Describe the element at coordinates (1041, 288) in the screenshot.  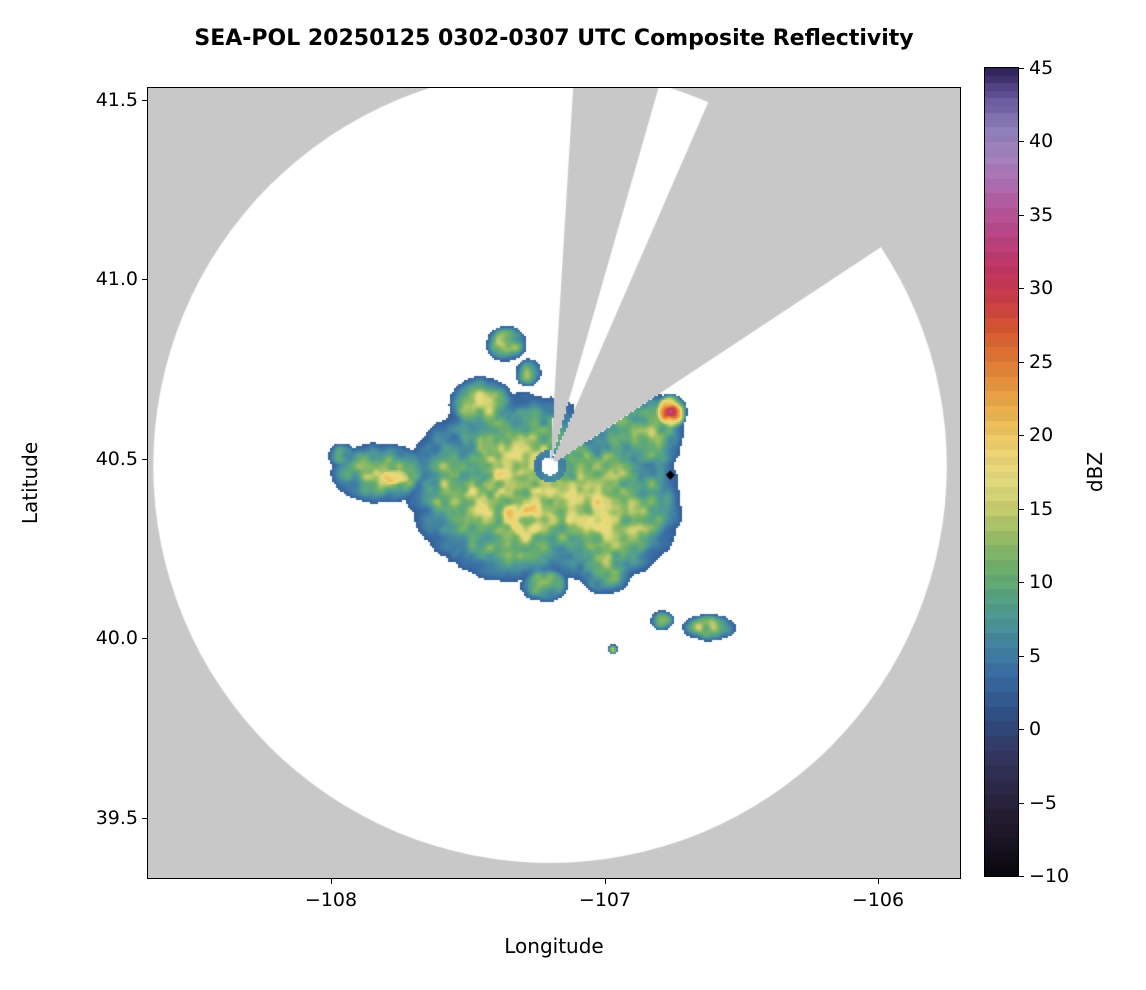
I see `colorbar-tick-label: 30` at that location.